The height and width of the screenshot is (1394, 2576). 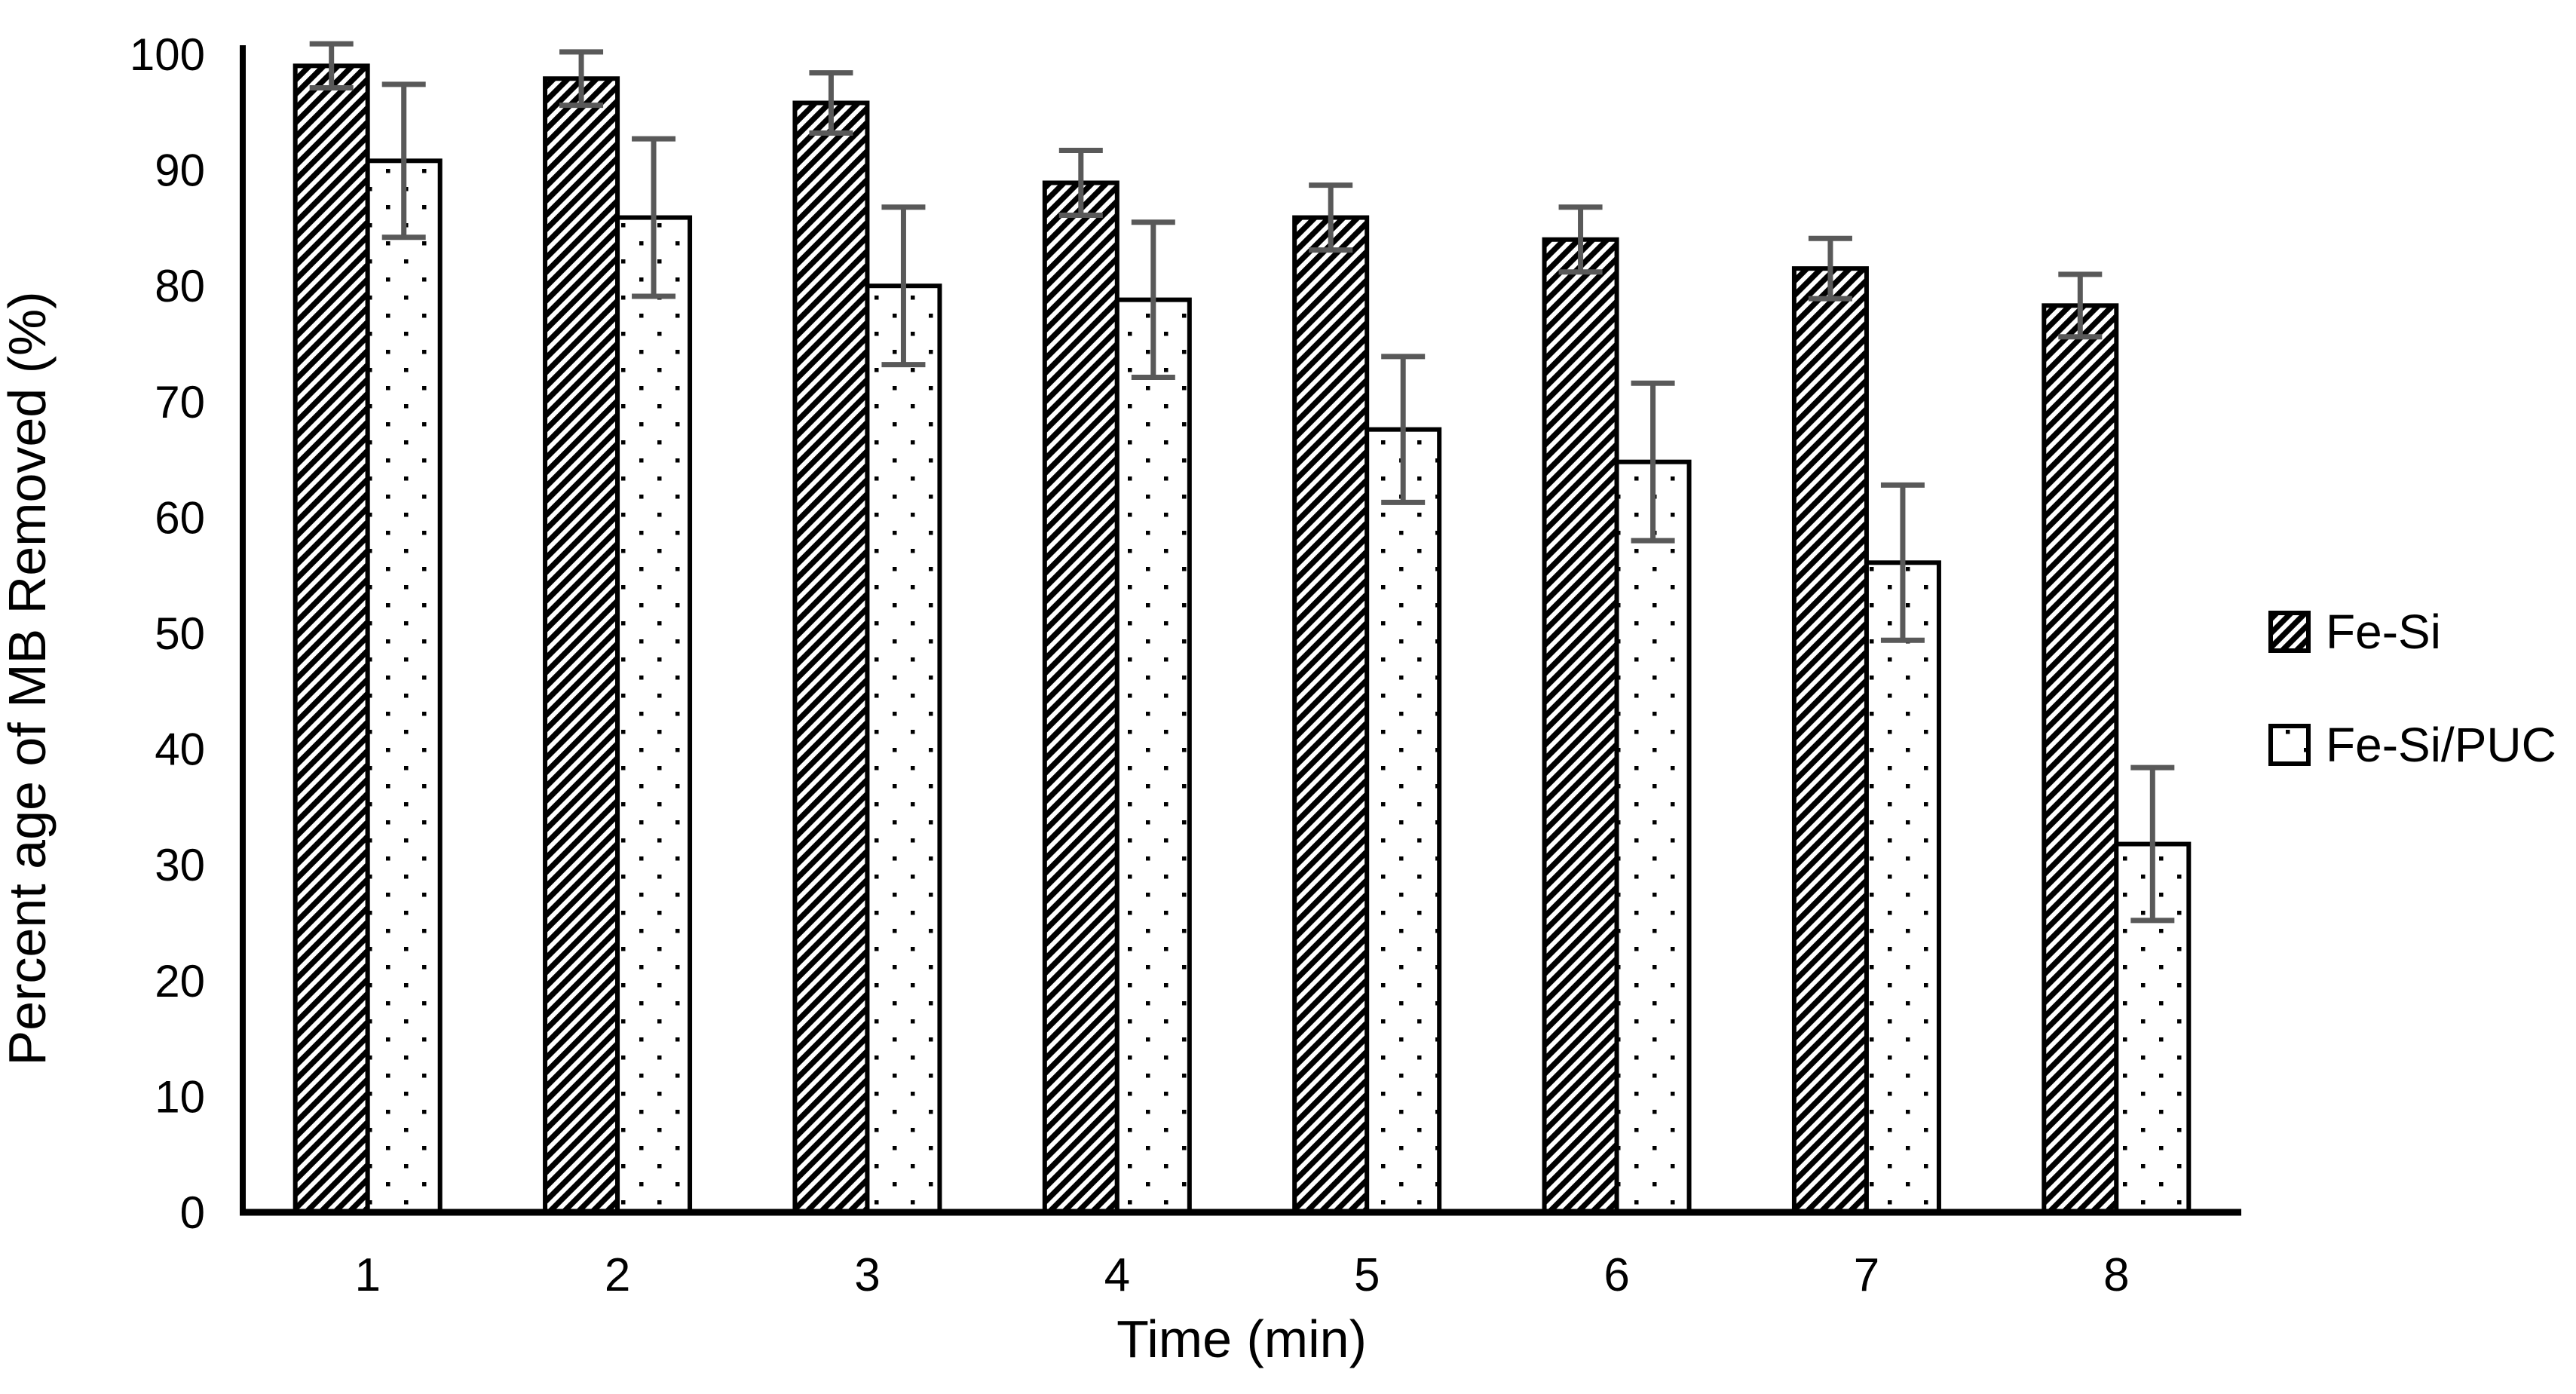 I want to click on y-tick-labels: 0 10 20 30 40 50 60 70 80 90 100, so click(x=167, y=633).